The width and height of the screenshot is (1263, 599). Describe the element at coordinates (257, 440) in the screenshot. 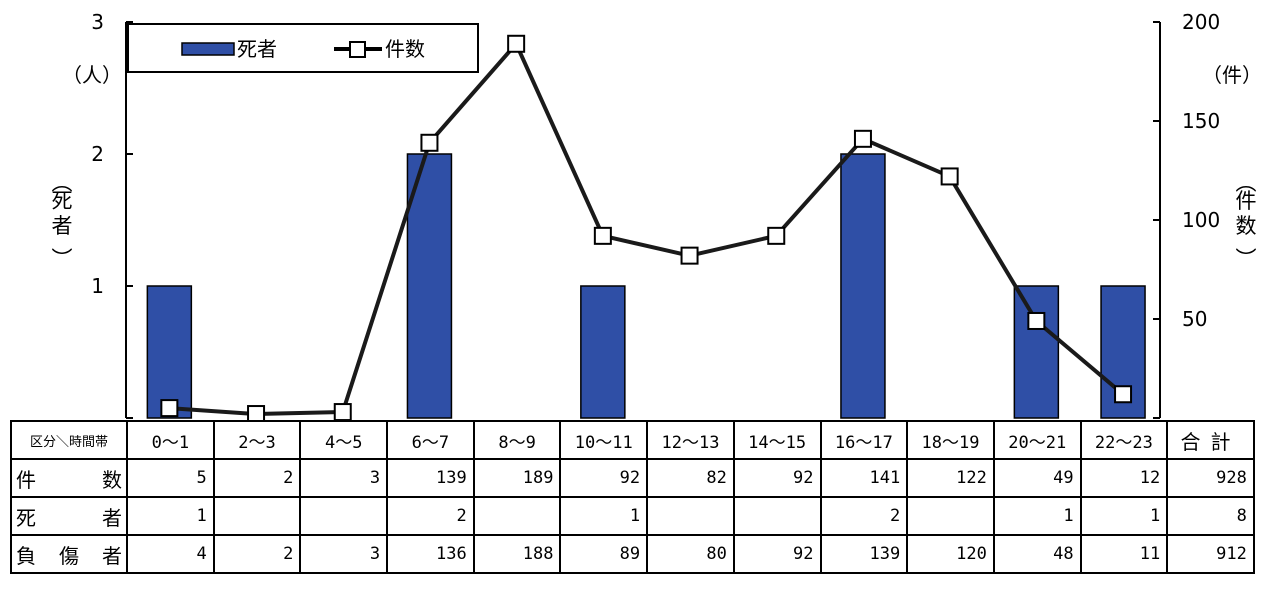

I see `table-header-cell: 2～3` at that location.